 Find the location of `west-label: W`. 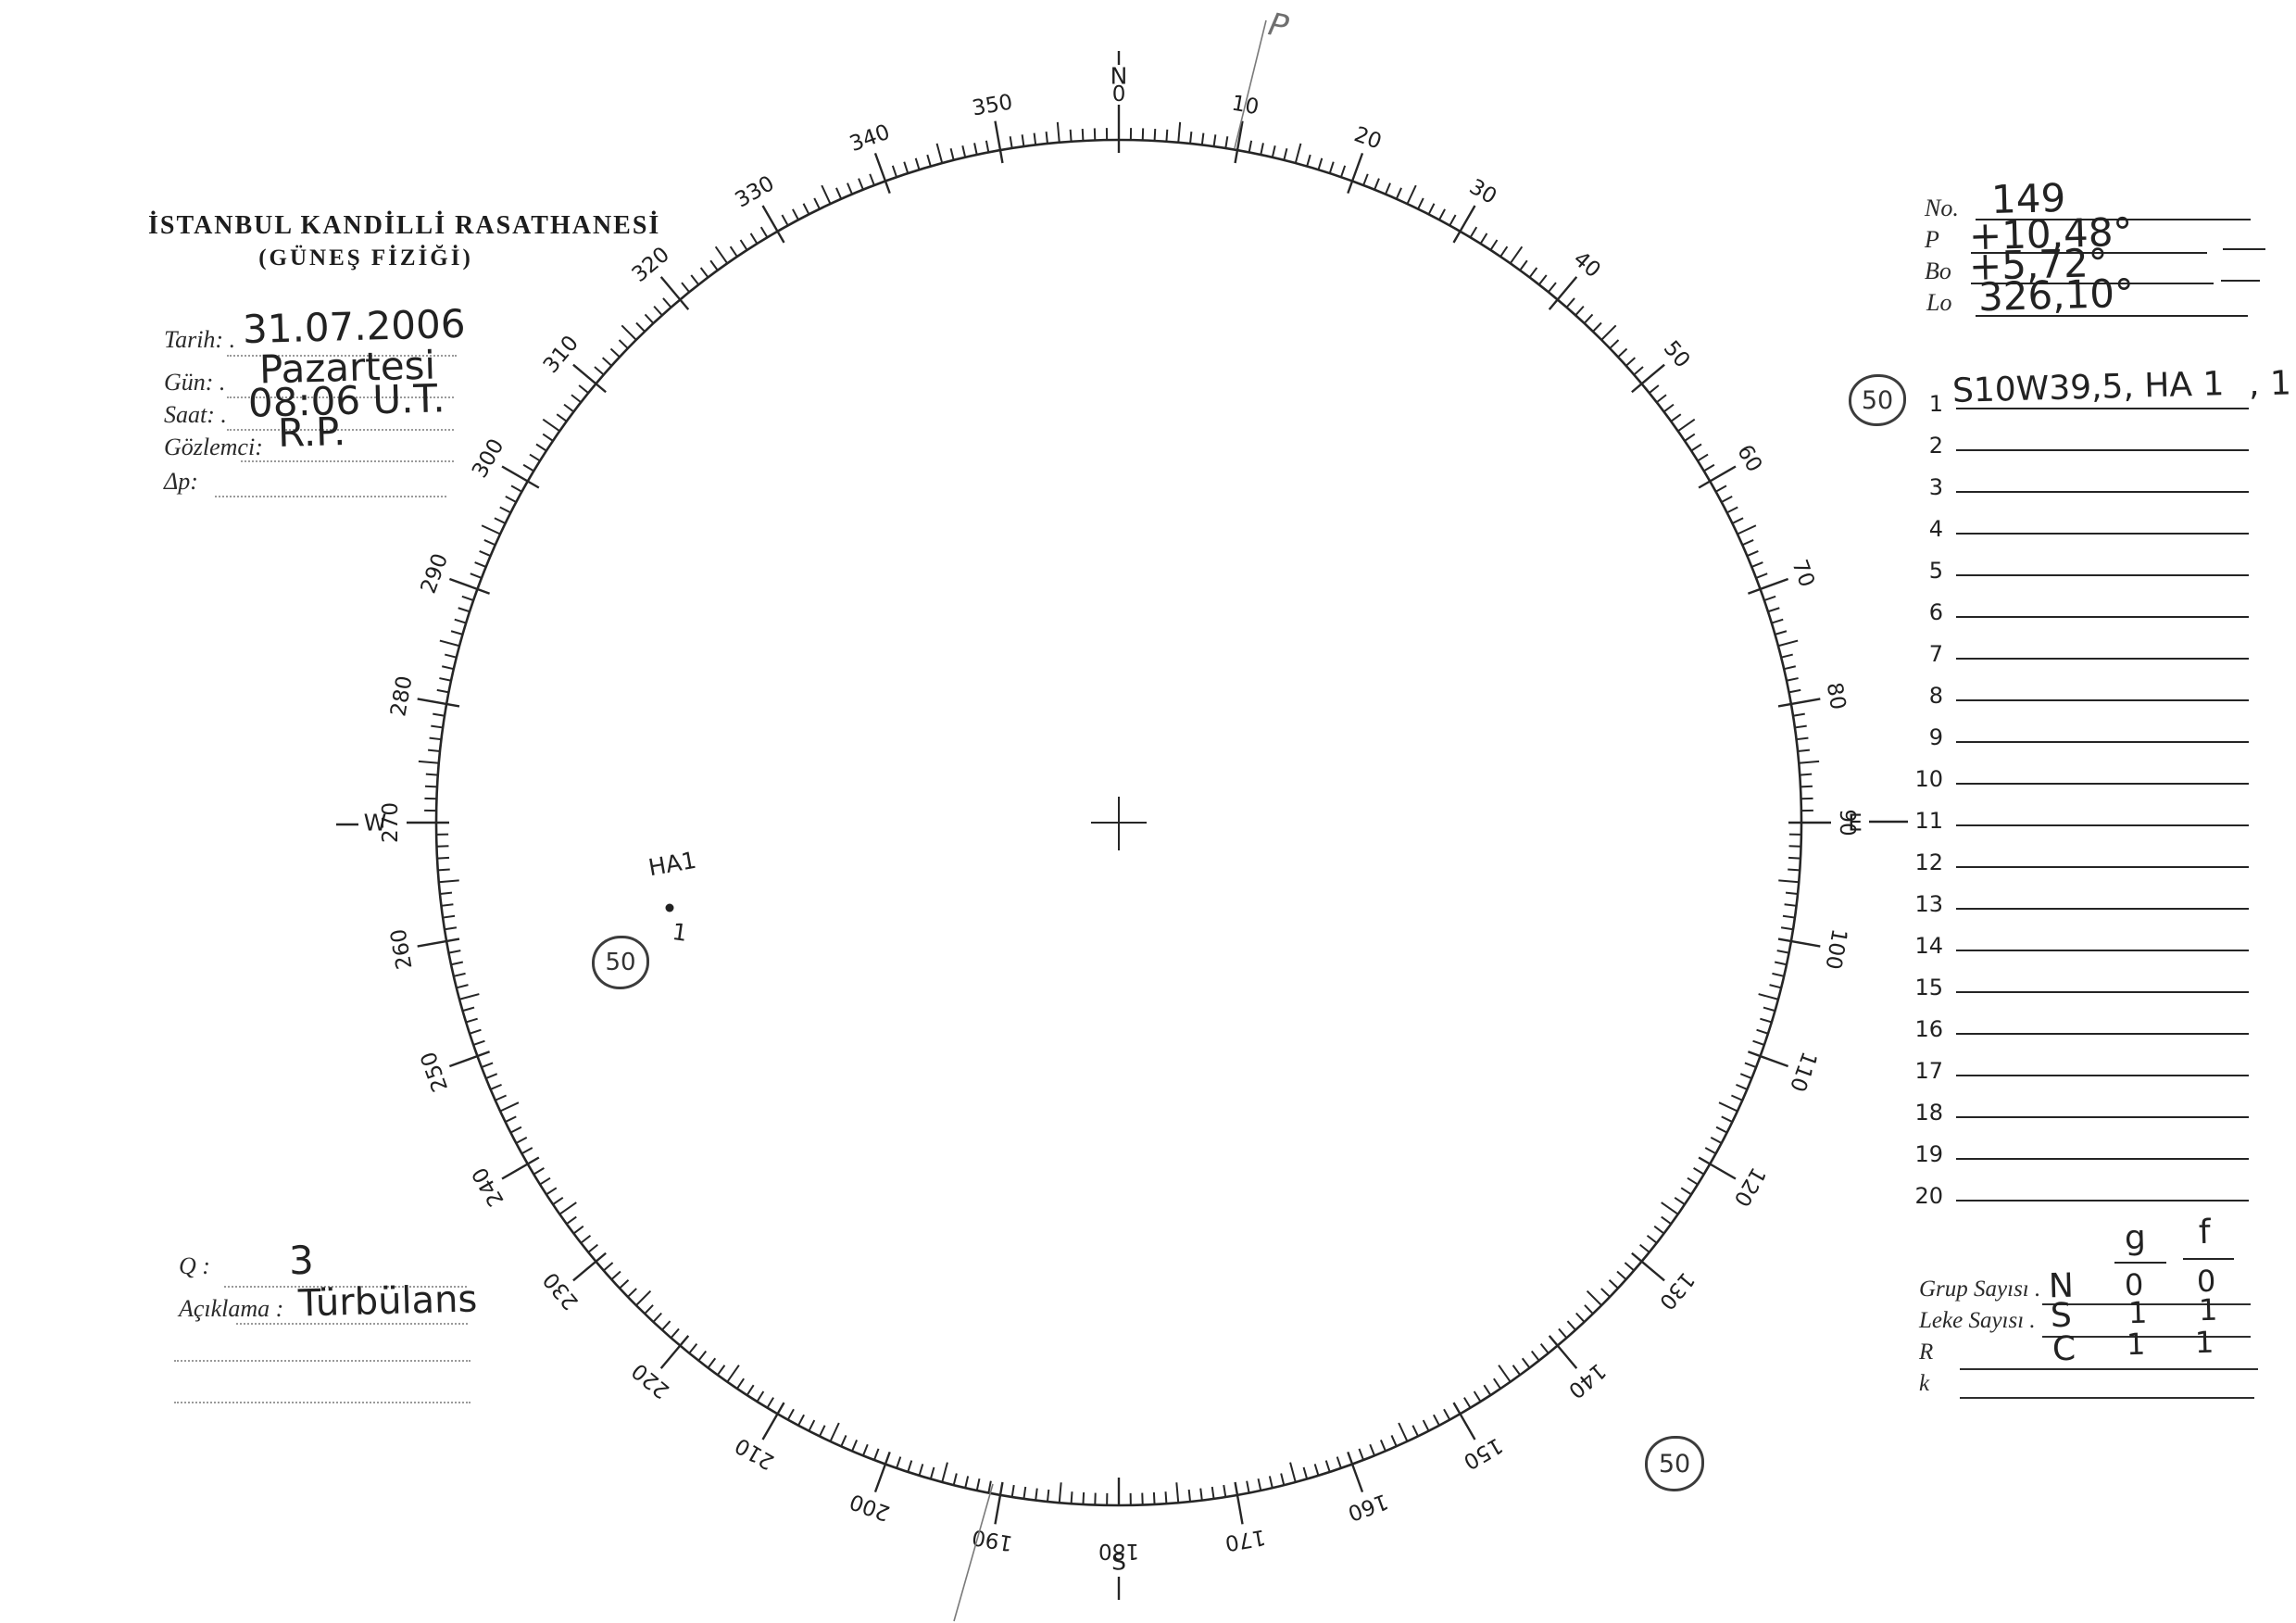

west-label: W is located at coordinates (375, 823).